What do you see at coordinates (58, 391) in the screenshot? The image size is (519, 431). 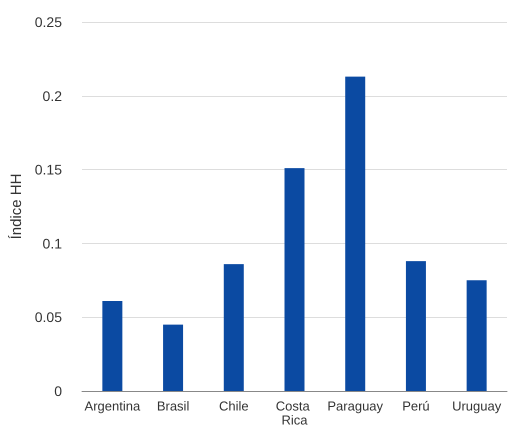 I see `y-tick-label: 0` at bounding box center [58, 391].